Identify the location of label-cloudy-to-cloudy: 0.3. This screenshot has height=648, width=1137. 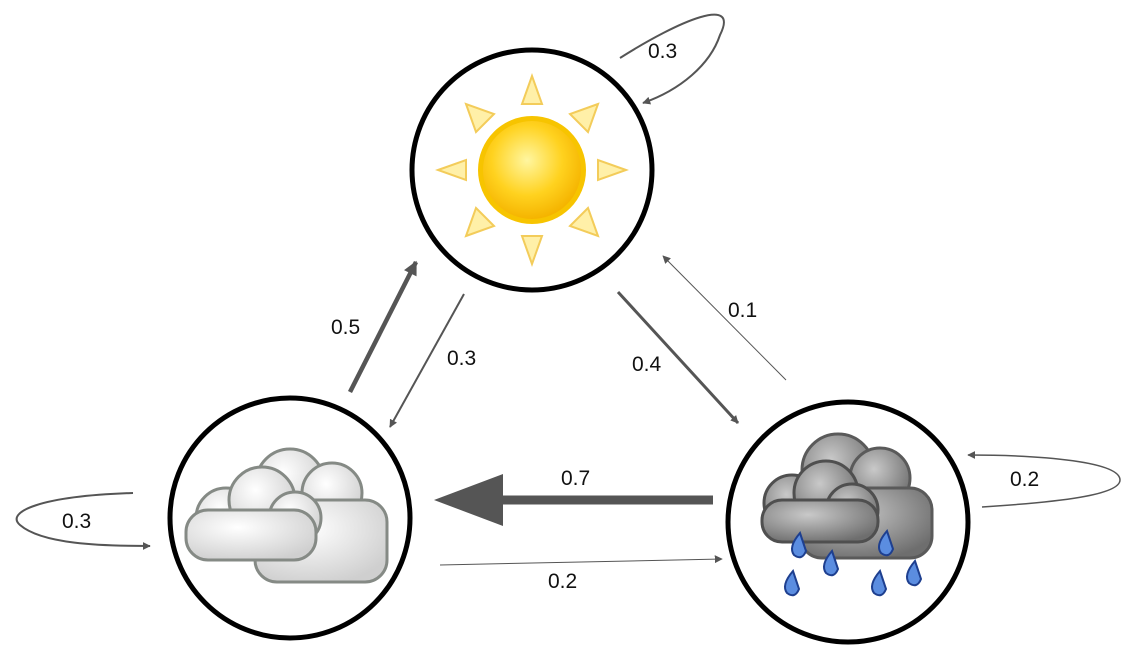
(76, 521).